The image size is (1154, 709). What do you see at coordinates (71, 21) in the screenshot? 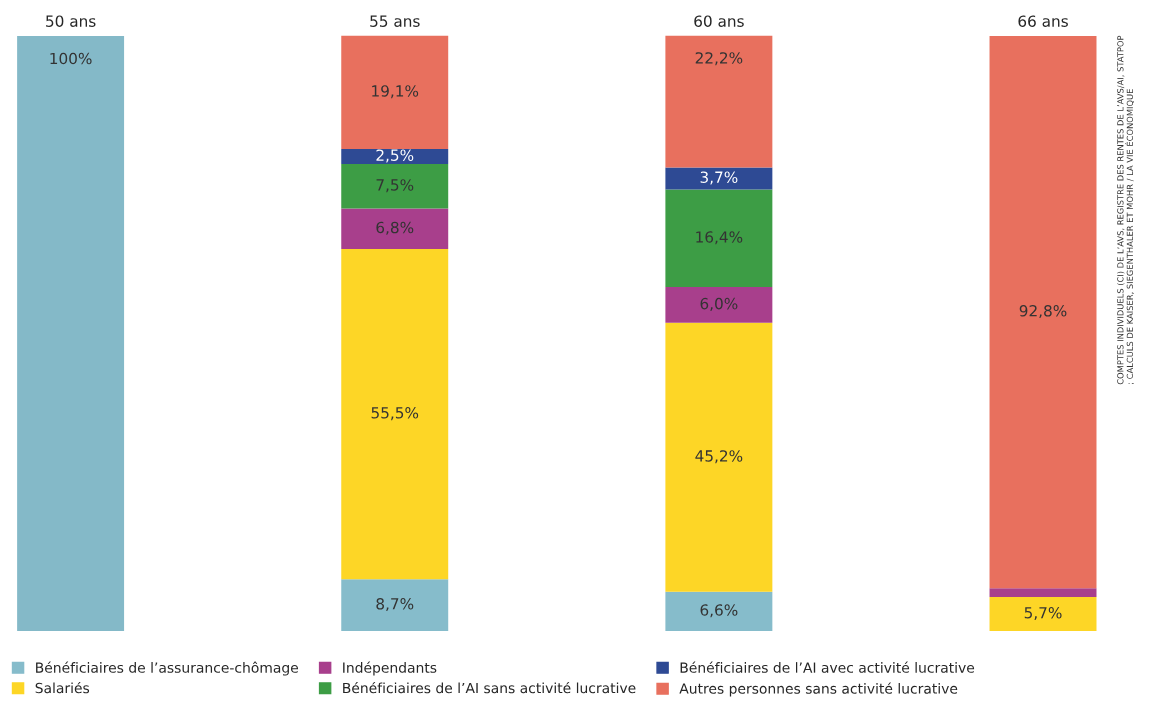
I see `x-tick-label: 50 ans` at bounding box center [71, 21].